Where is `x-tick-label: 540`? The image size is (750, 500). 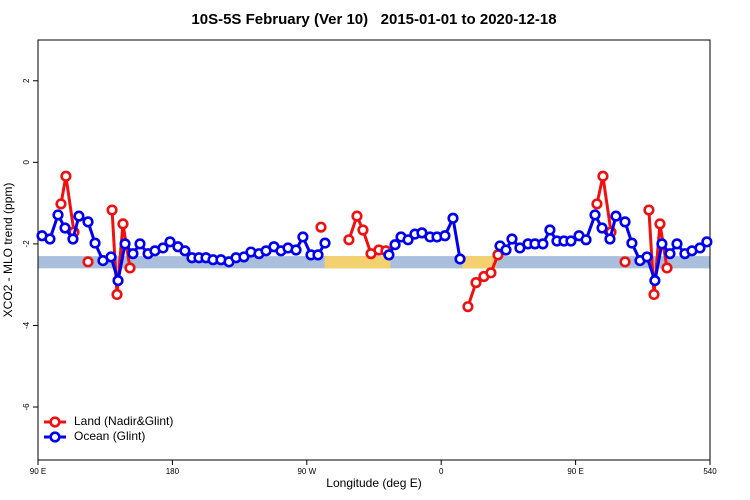
x-tick-label: 540 is located at coordinates (710, 471).